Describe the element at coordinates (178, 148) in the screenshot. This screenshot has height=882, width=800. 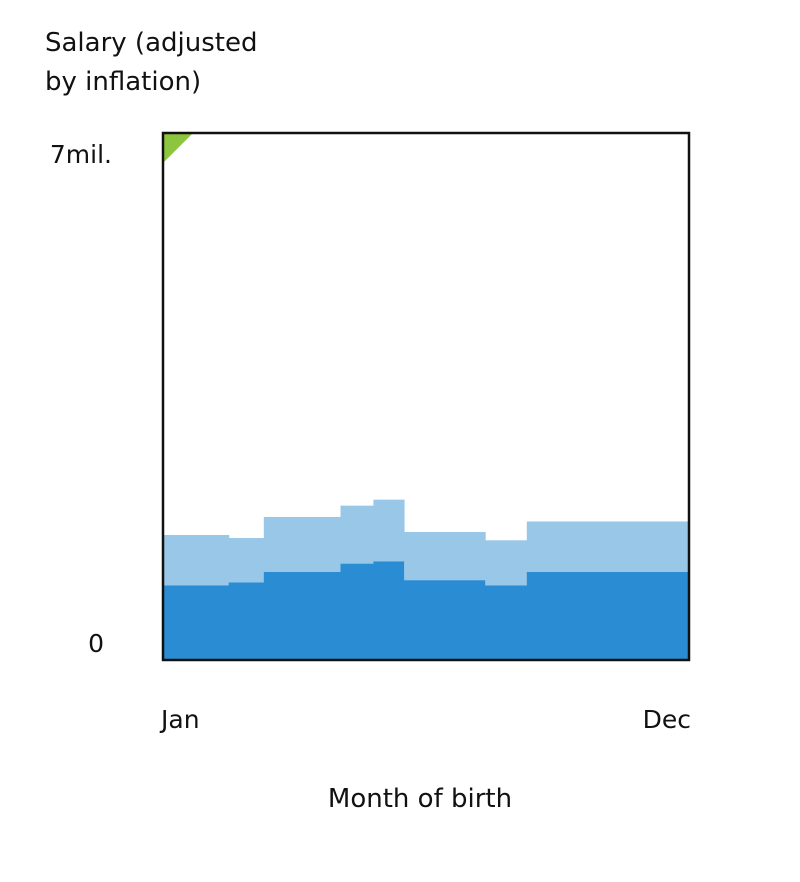
I see `corner-marker` at that location.